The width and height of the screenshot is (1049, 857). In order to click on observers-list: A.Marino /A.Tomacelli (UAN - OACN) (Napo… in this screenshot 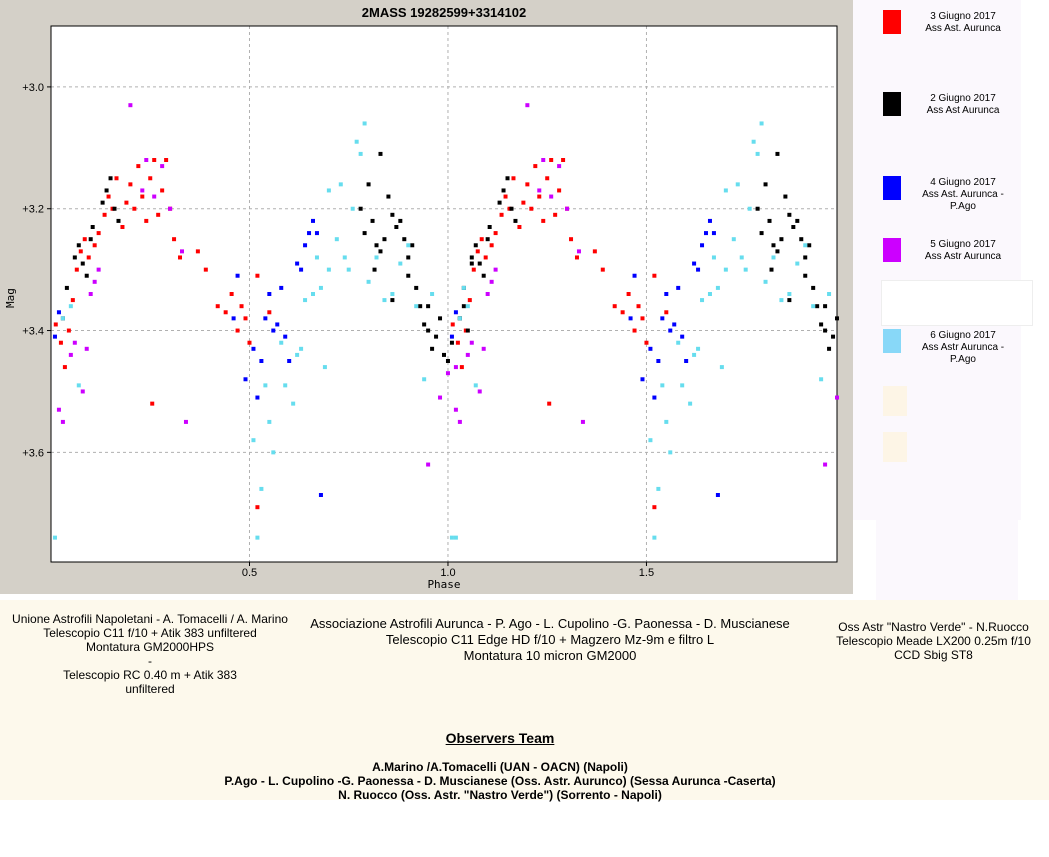, I will do `click(500, 781)`.